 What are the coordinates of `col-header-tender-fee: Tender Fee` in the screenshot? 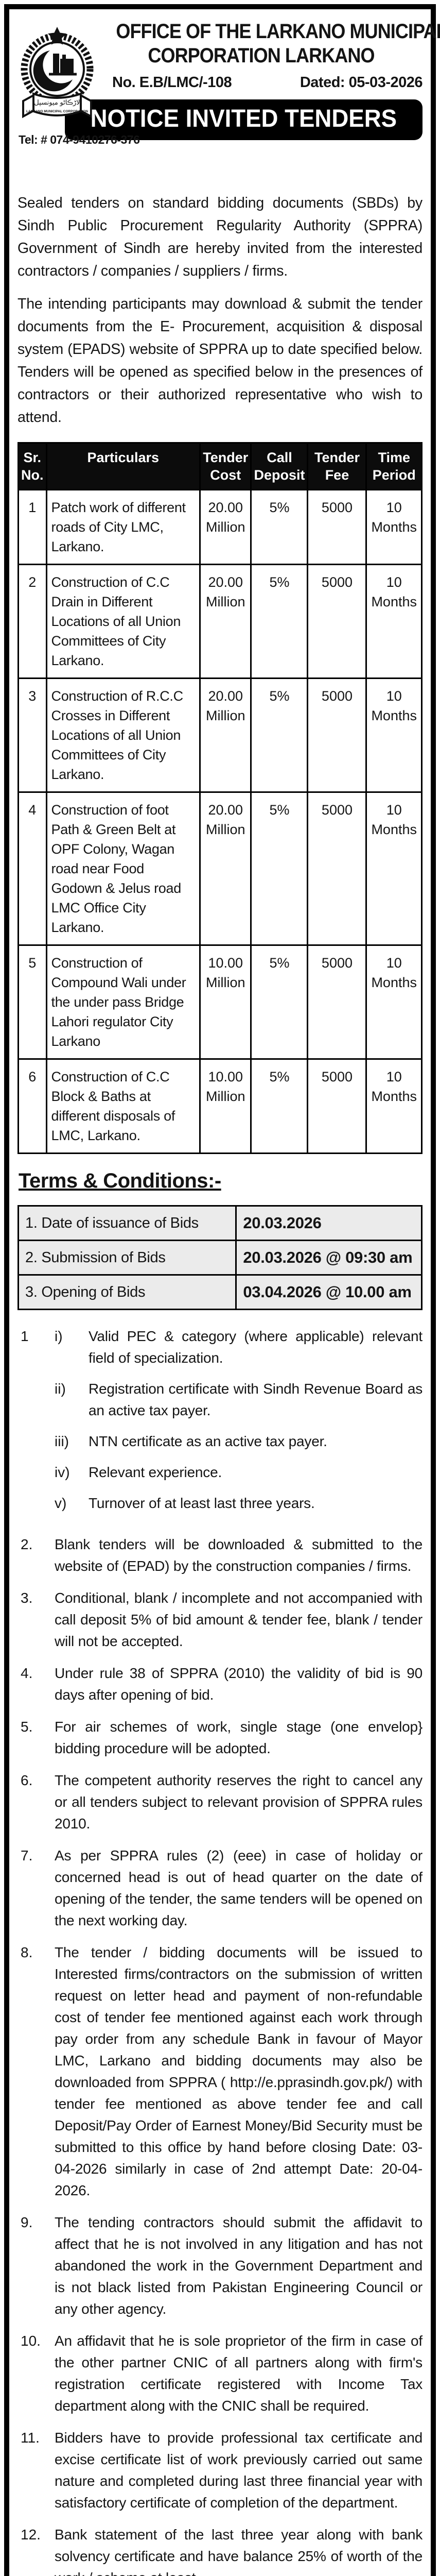 It's located at (337, 466).